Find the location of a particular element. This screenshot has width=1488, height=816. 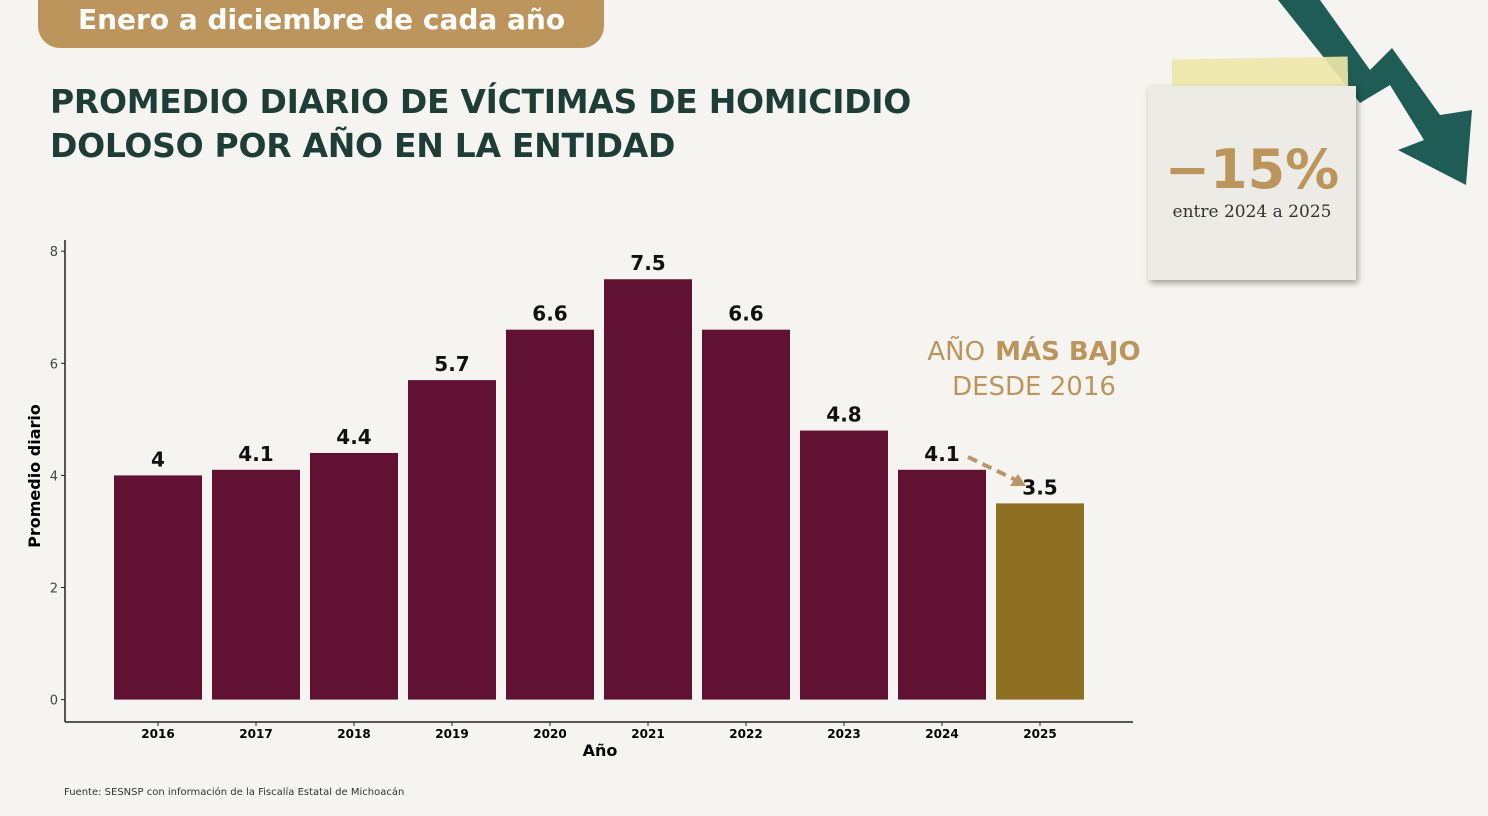

x-tick-label: 2018 is located at coordinates (353, 734).